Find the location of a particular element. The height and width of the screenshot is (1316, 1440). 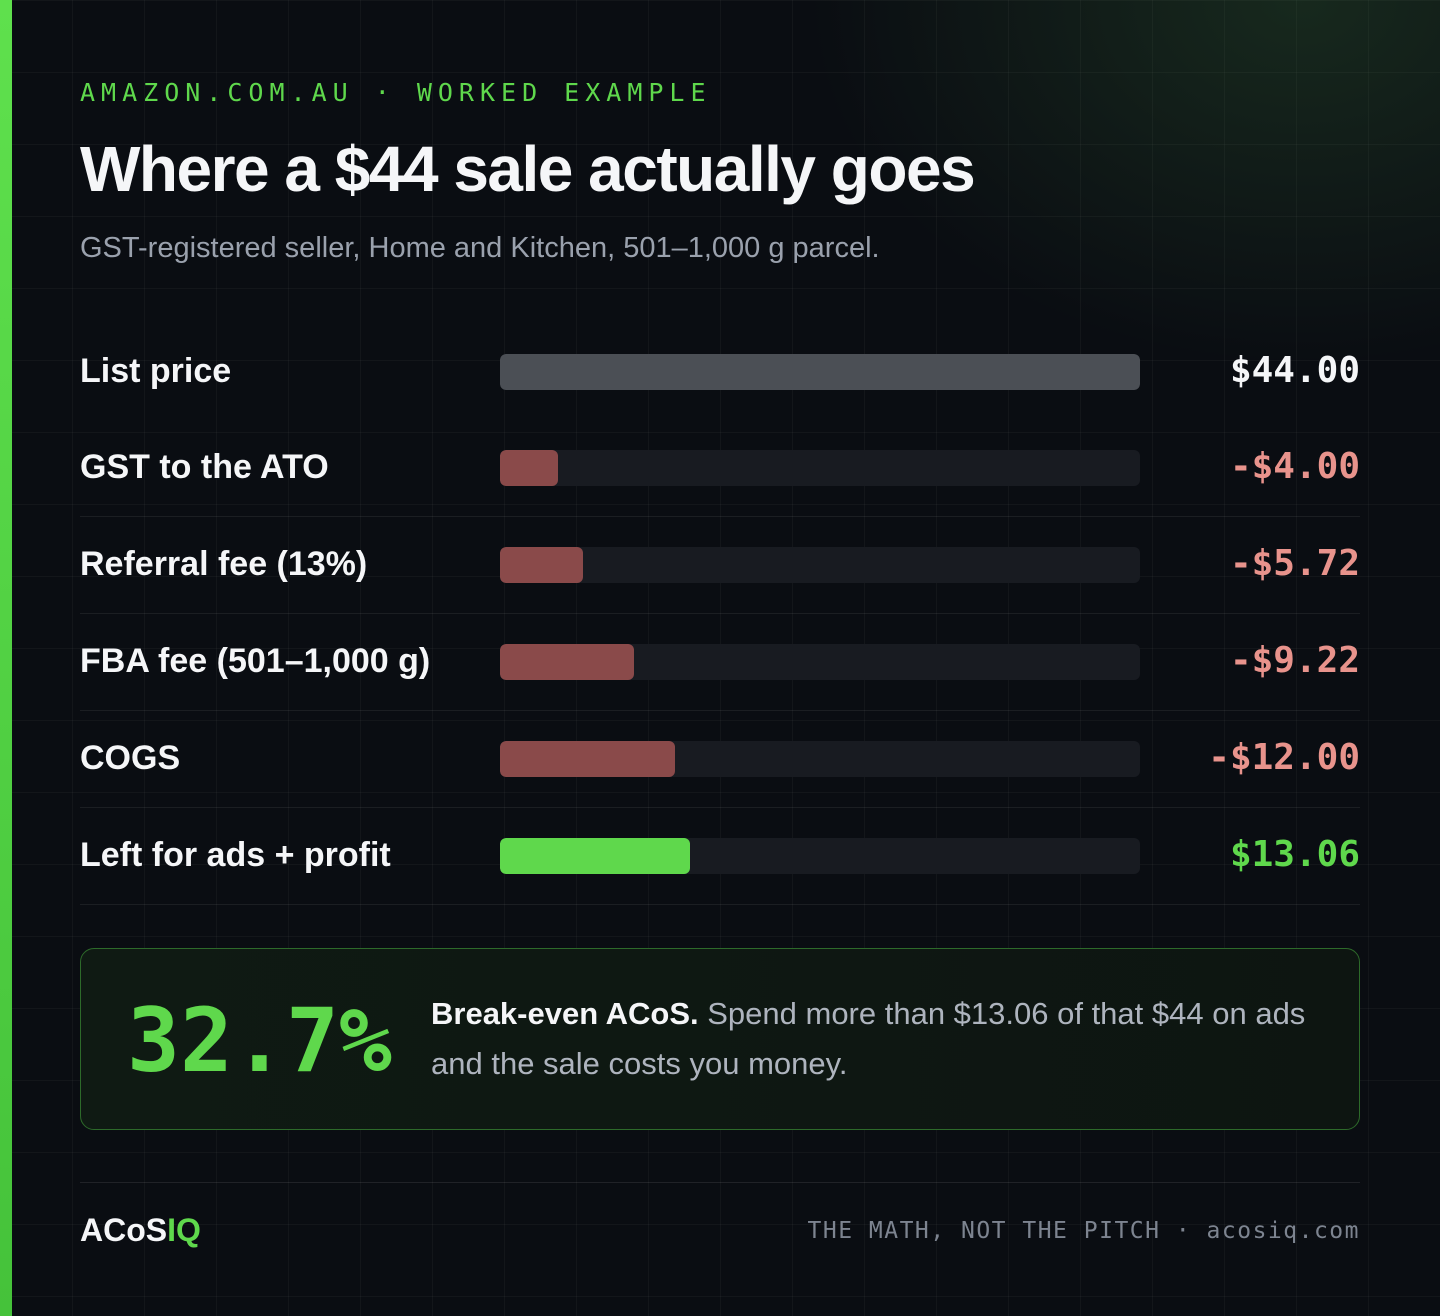

eyebrow: AMAZON.COM.AU · WORKED EXAMPLE is located at coordinates (396, 92).